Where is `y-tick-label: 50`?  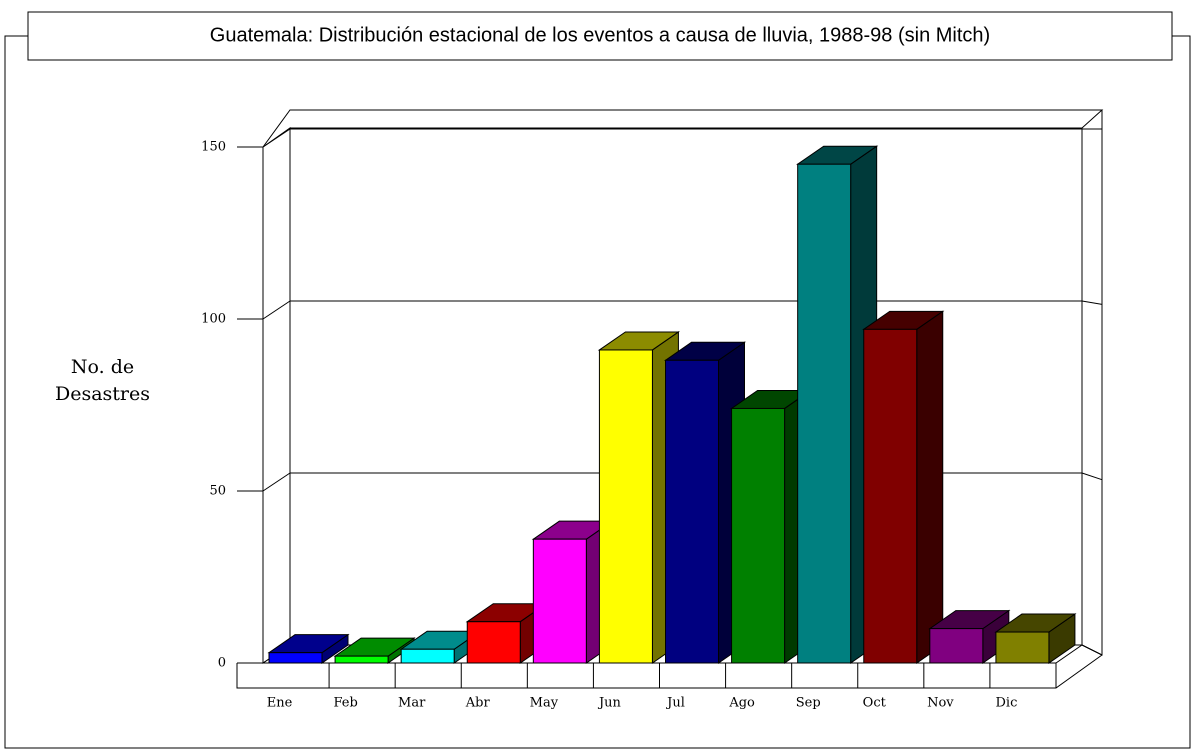 y-tick-label: 50 is located at coordinates (217, 491).